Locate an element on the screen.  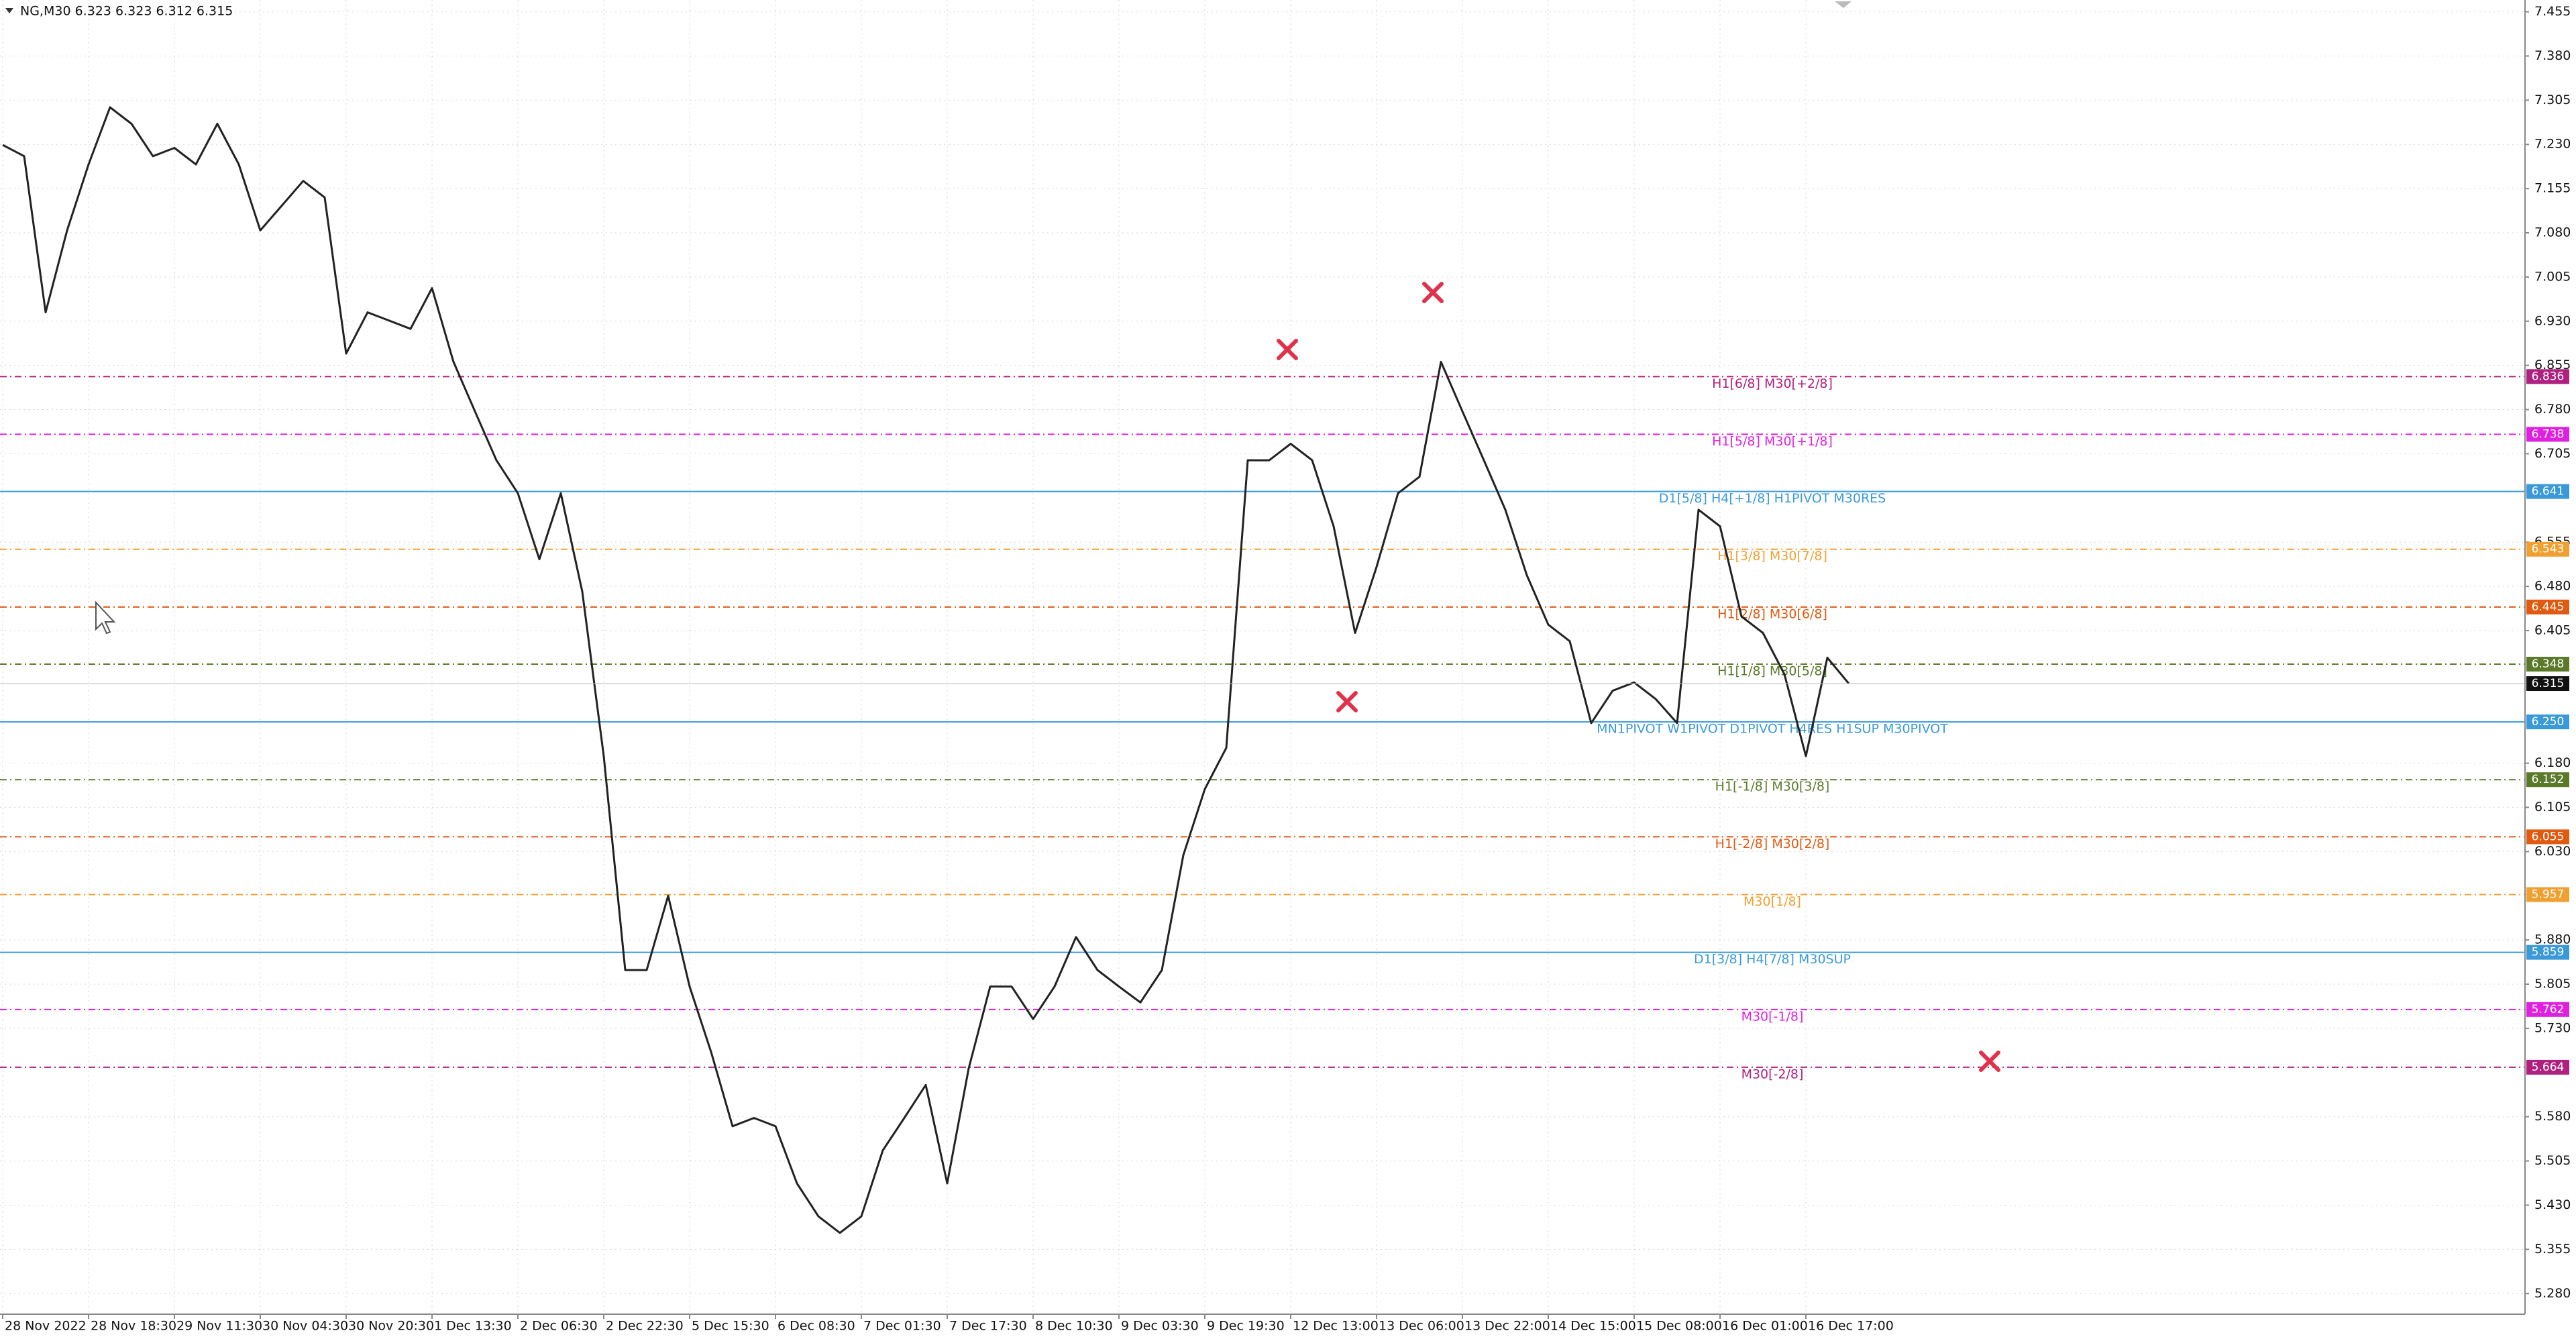
x-tick-label: 30 Nov 04:30 is located at coordinates (305, 1326).